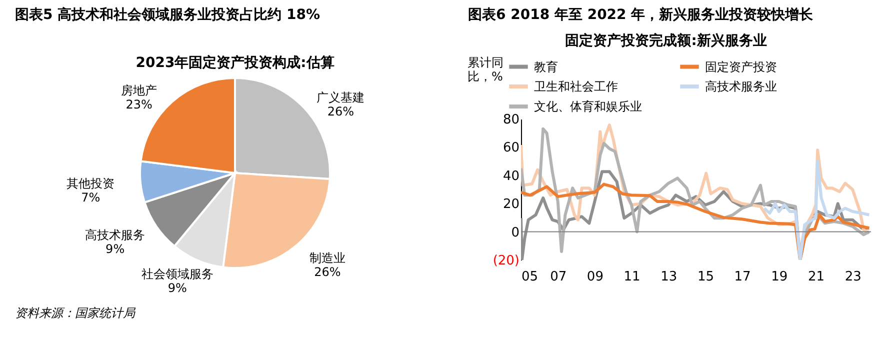 This screenshot has width=895, height=344. I want to click on x-tick-label: 19, so click(779, 277).